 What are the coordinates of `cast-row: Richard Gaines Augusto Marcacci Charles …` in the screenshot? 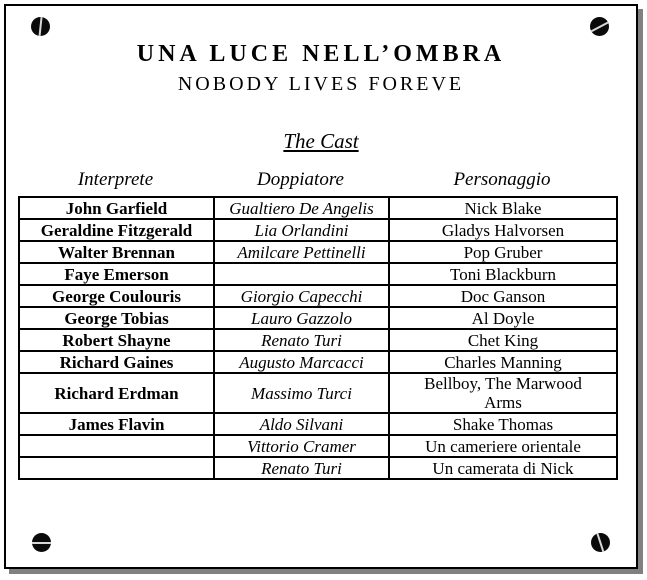 It's located at (318, 362).